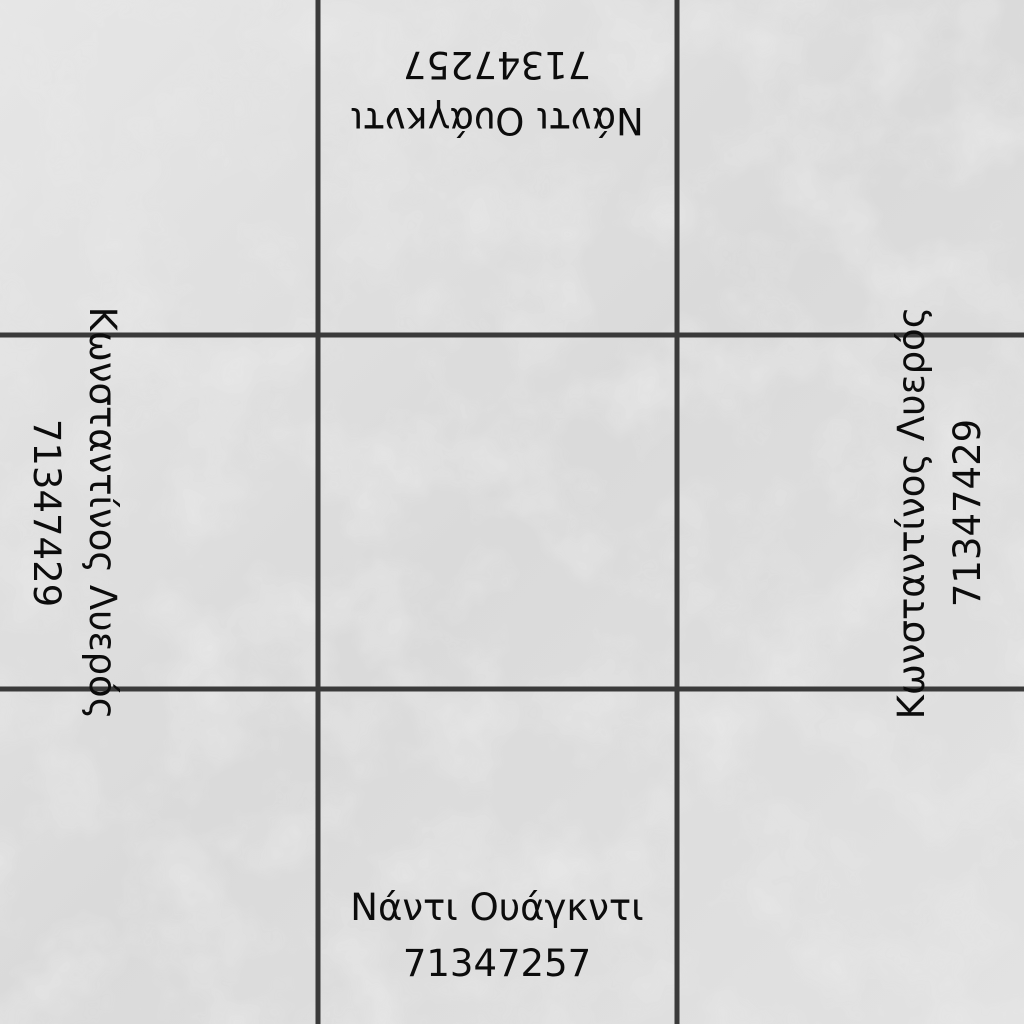  I want to click on label-top: Νάντι Ουάγκντι 71347257, so click(497, 83).